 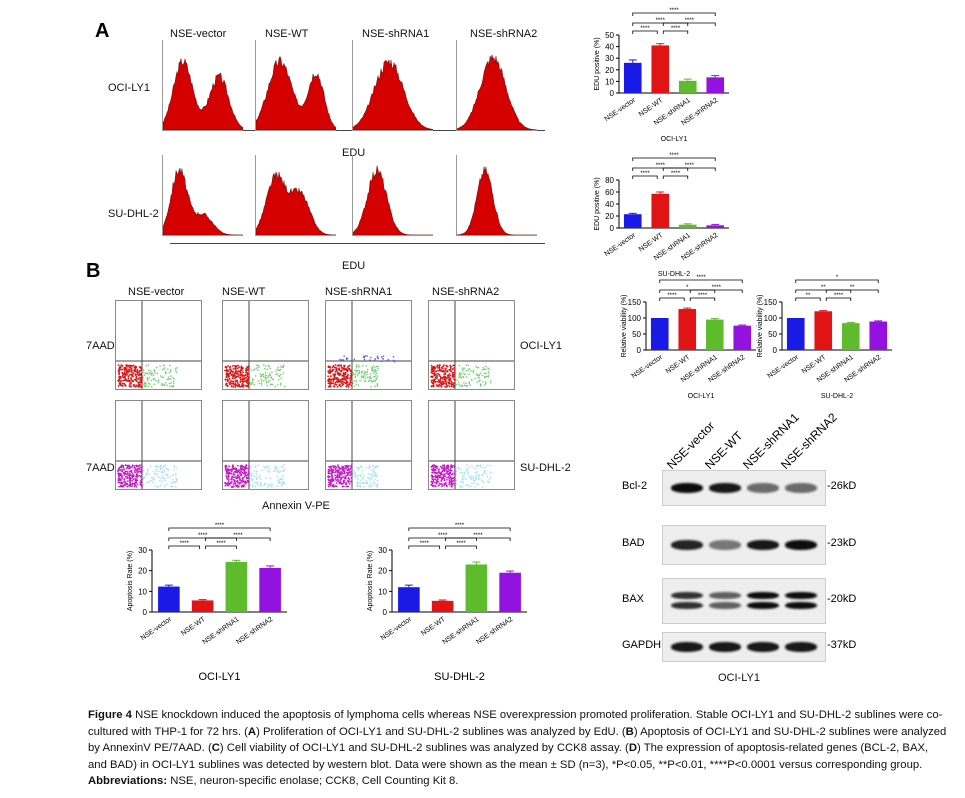 I want to click on histogram-fill, so click(x=497, y=200).